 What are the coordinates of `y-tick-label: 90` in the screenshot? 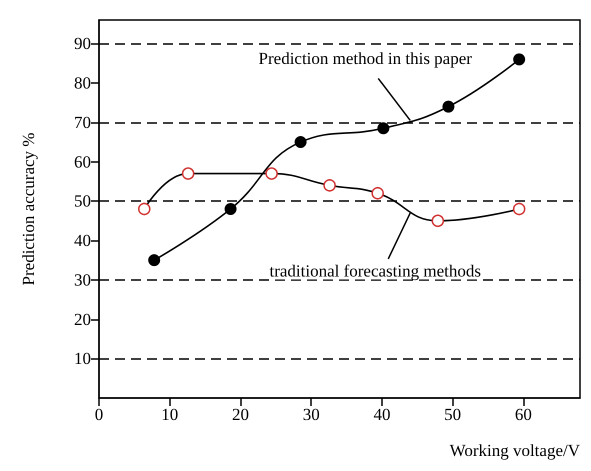 It's located at (82, 44).